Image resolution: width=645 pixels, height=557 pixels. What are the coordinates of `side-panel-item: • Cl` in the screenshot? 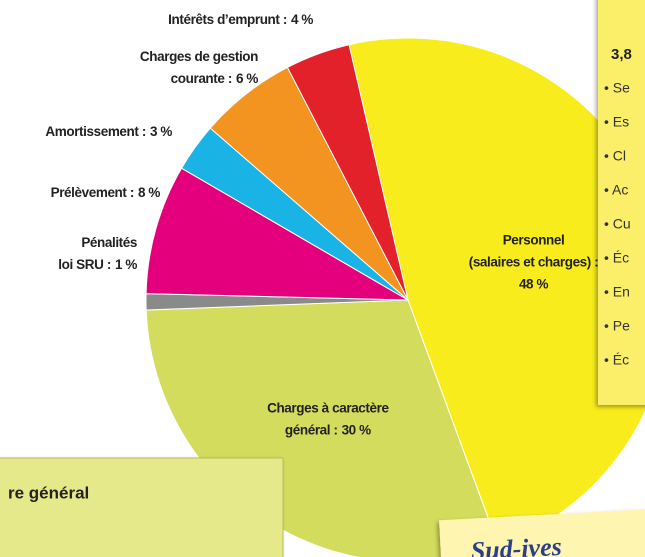 It's located at (615, 156).